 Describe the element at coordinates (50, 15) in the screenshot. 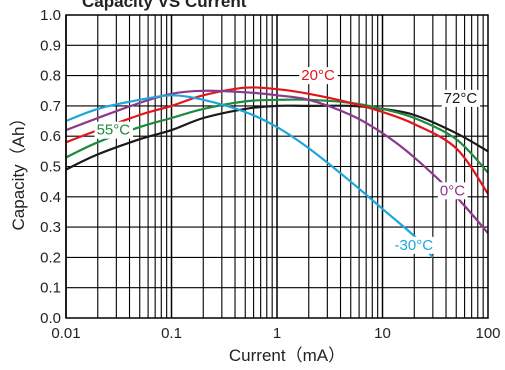

I see `y-tick-label: 1.0` at that location.